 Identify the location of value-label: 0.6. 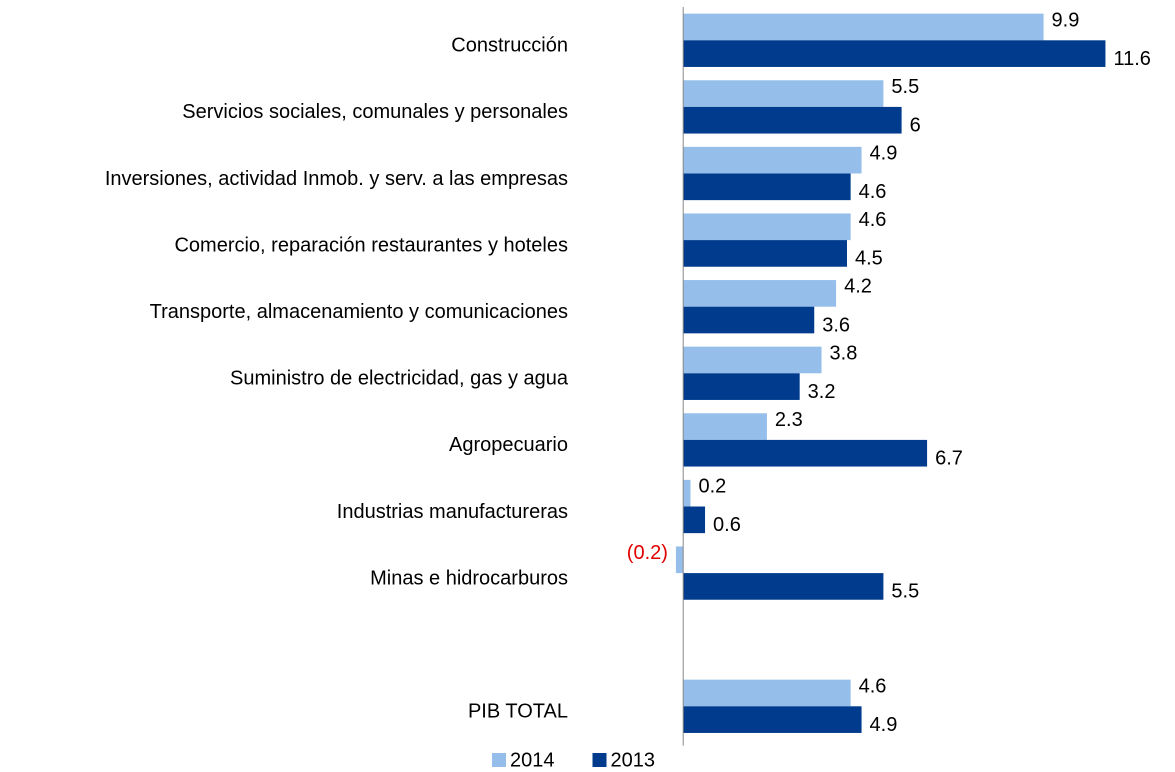
(727, 525).